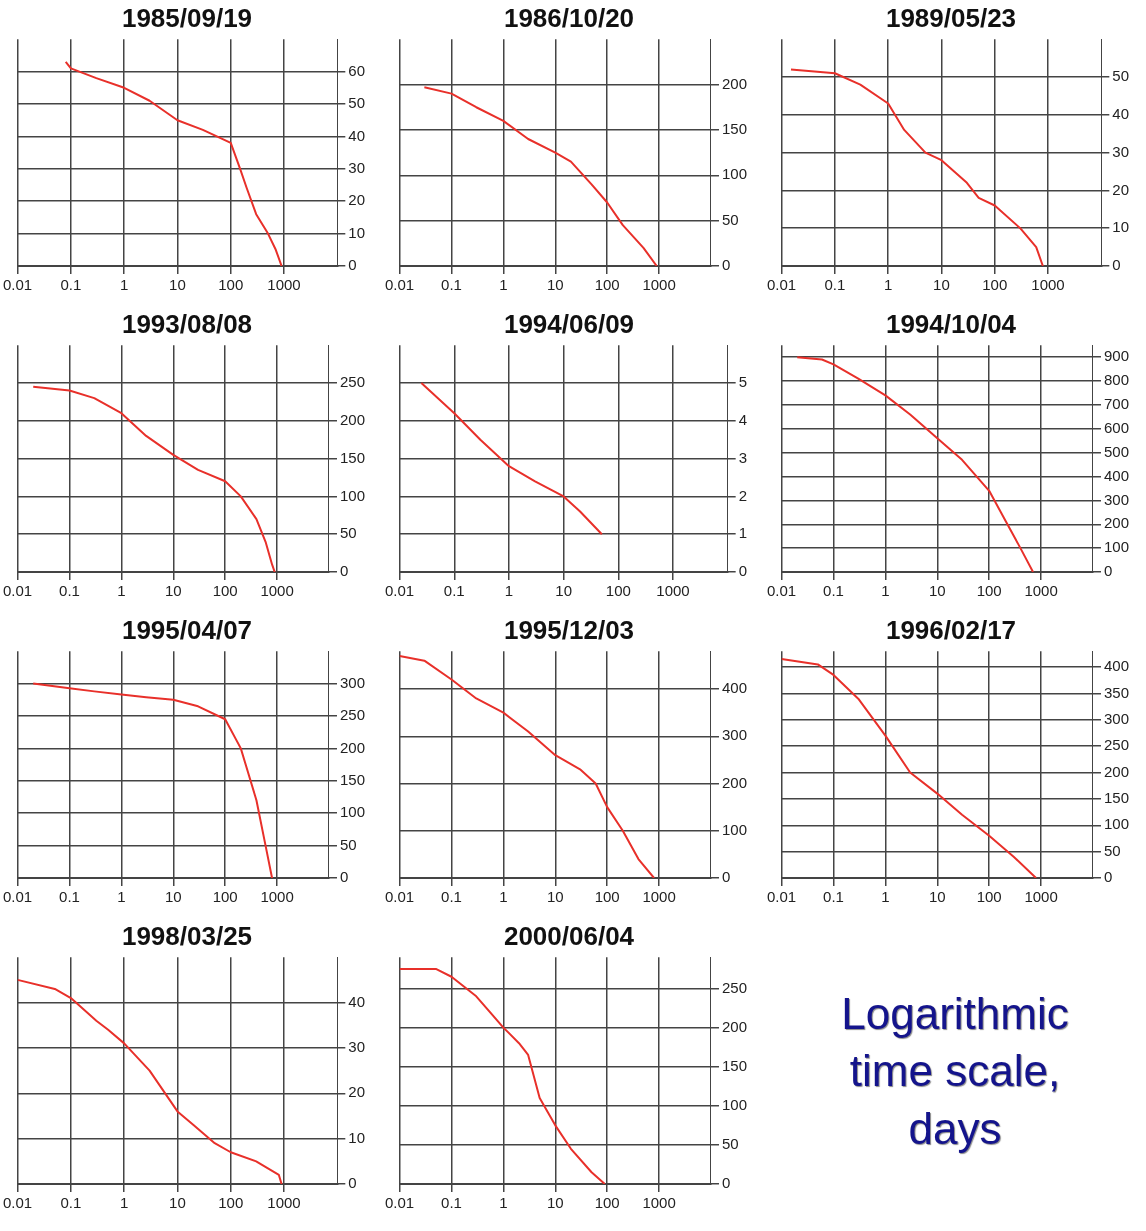 The height and width of the screenshot is (1231, 1146). What do you see at coordinates (742, 382) in the screenshot?
I see `y2-tick-label: 5` at bounding box center [742, 382].